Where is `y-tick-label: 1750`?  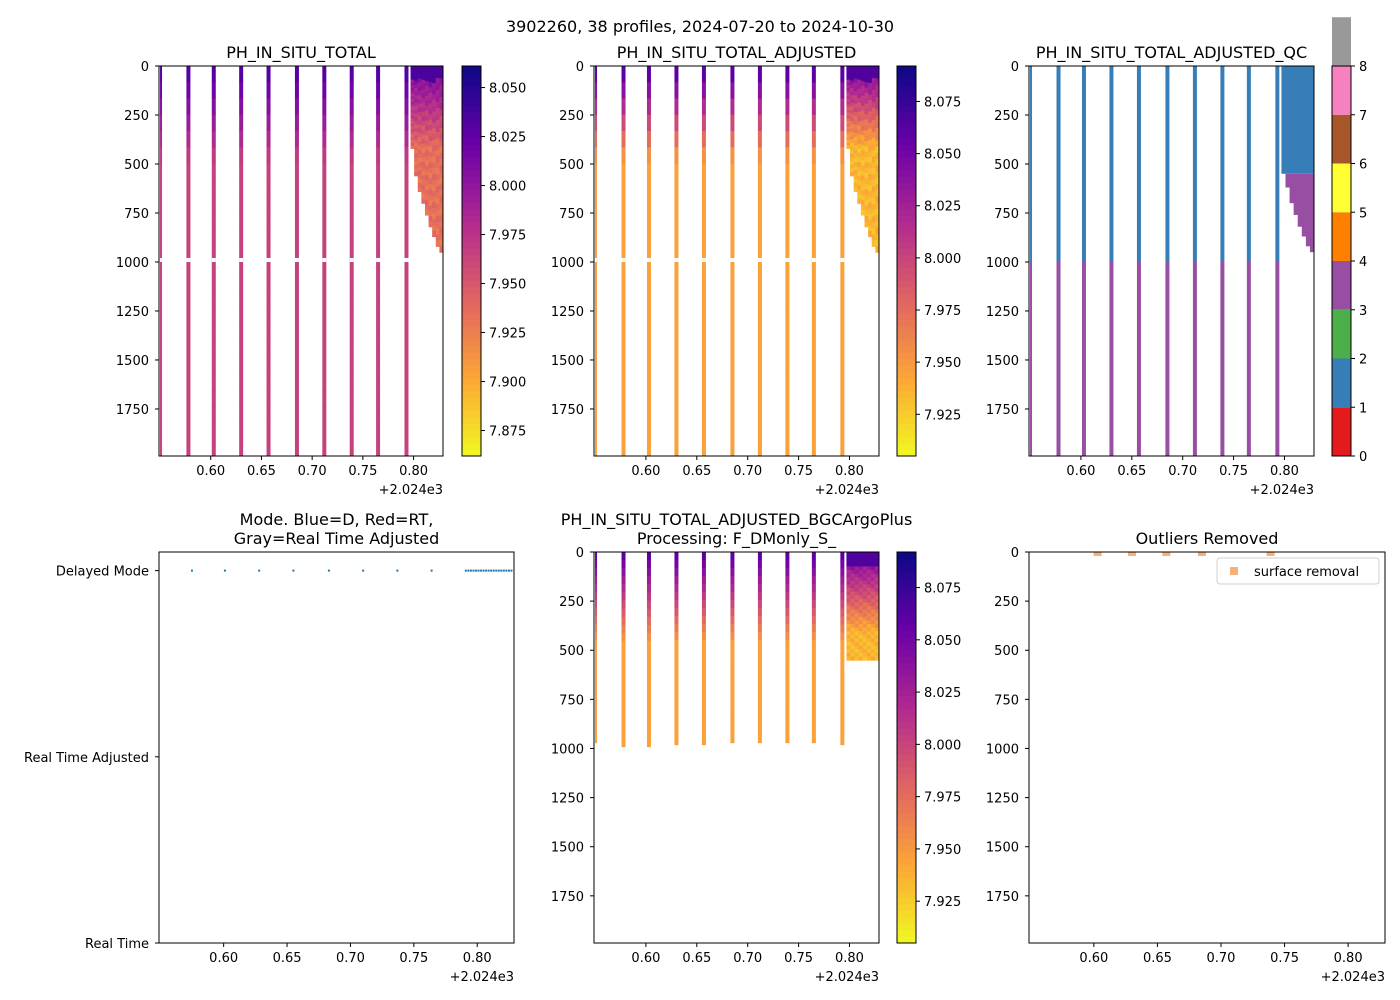 y-tick-label: 1750 is located at coordinates (567, 897).